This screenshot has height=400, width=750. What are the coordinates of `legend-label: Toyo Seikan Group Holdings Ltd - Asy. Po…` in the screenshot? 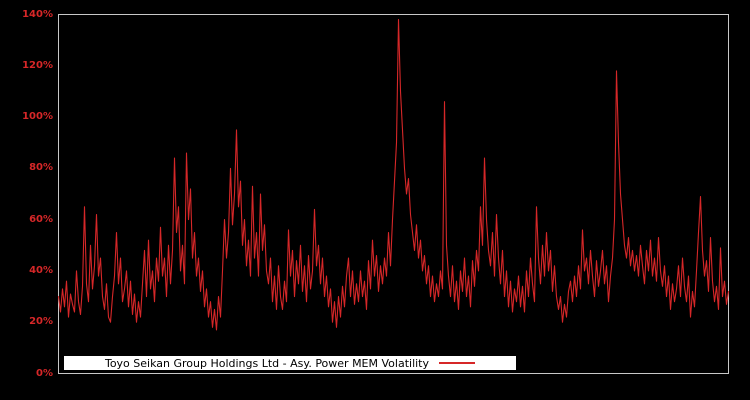 It's located at (267, 363).